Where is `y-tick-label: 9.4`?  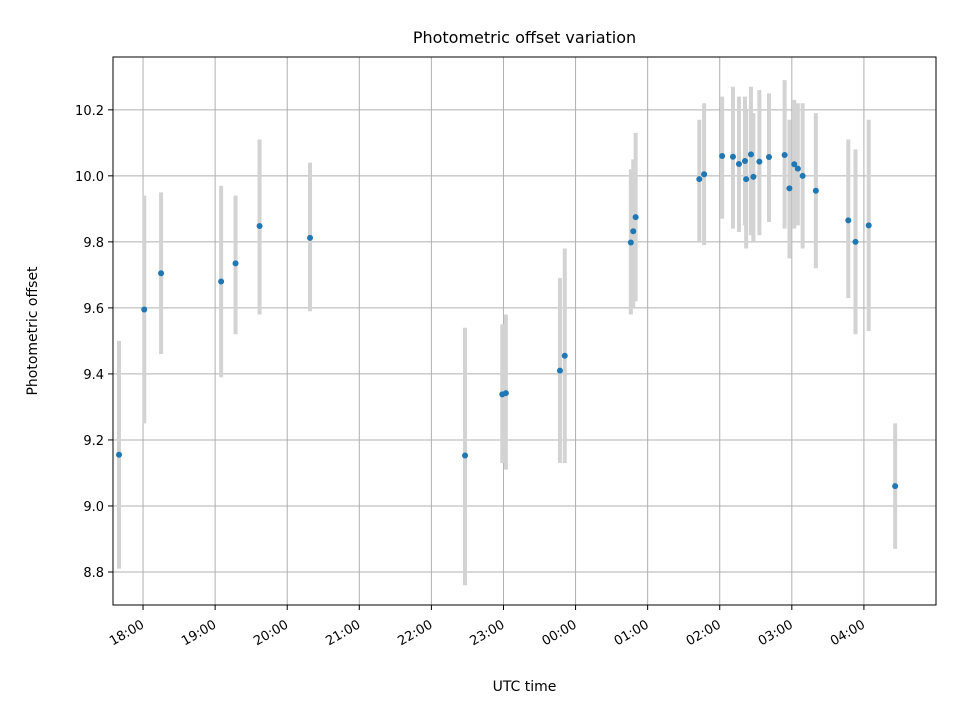
y-tick-label: 9.4 is located at coordinates (93, 375).